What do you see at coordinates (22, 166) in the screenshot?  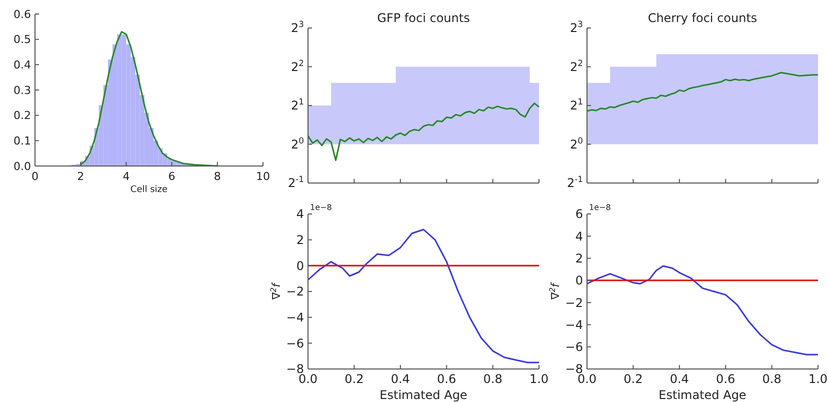 I see `y-tick-label: 0.0` at bounding box center [22, 166].